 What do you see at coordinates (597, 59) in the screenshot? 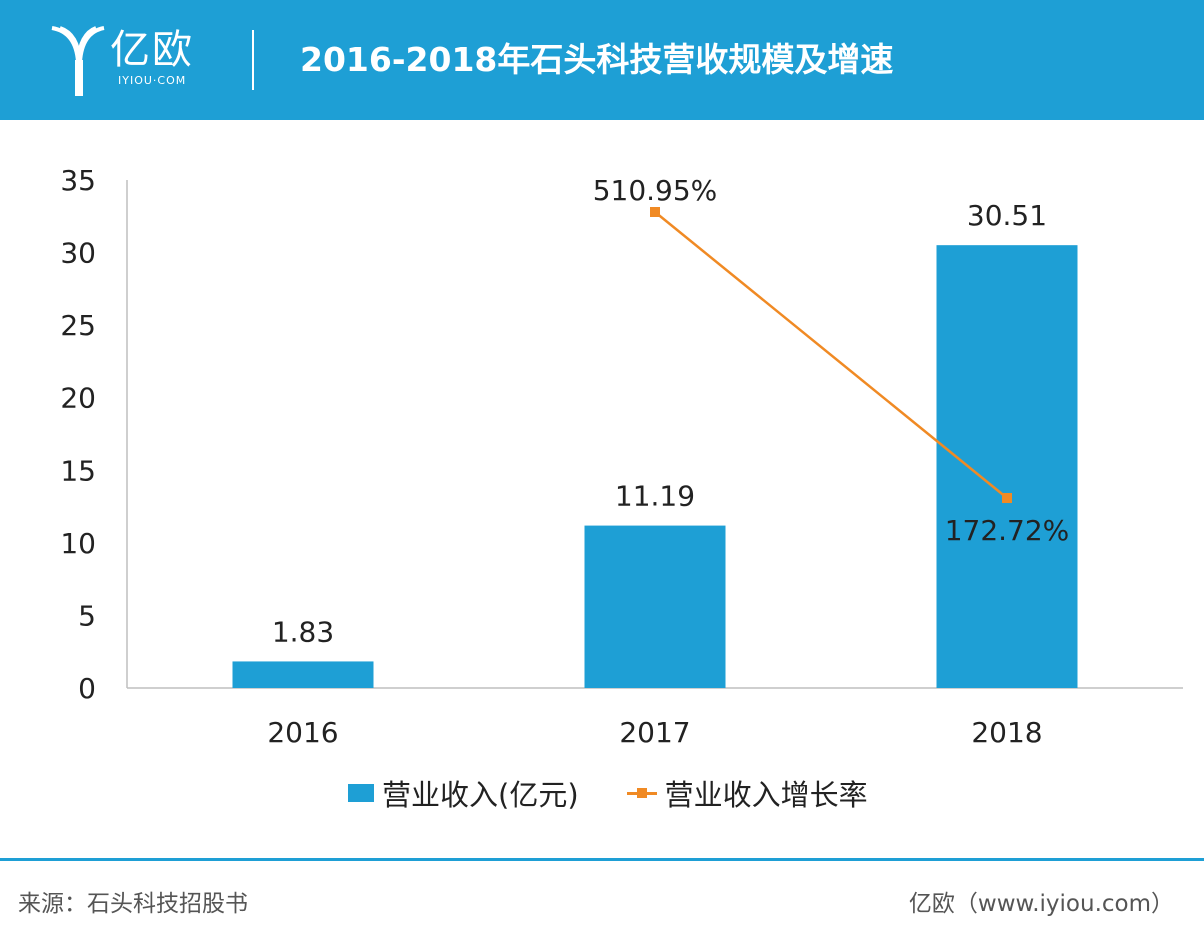
I see `page-title: 2016-2018年石头科技营收规模及增速` at bounding box center [597, 59].